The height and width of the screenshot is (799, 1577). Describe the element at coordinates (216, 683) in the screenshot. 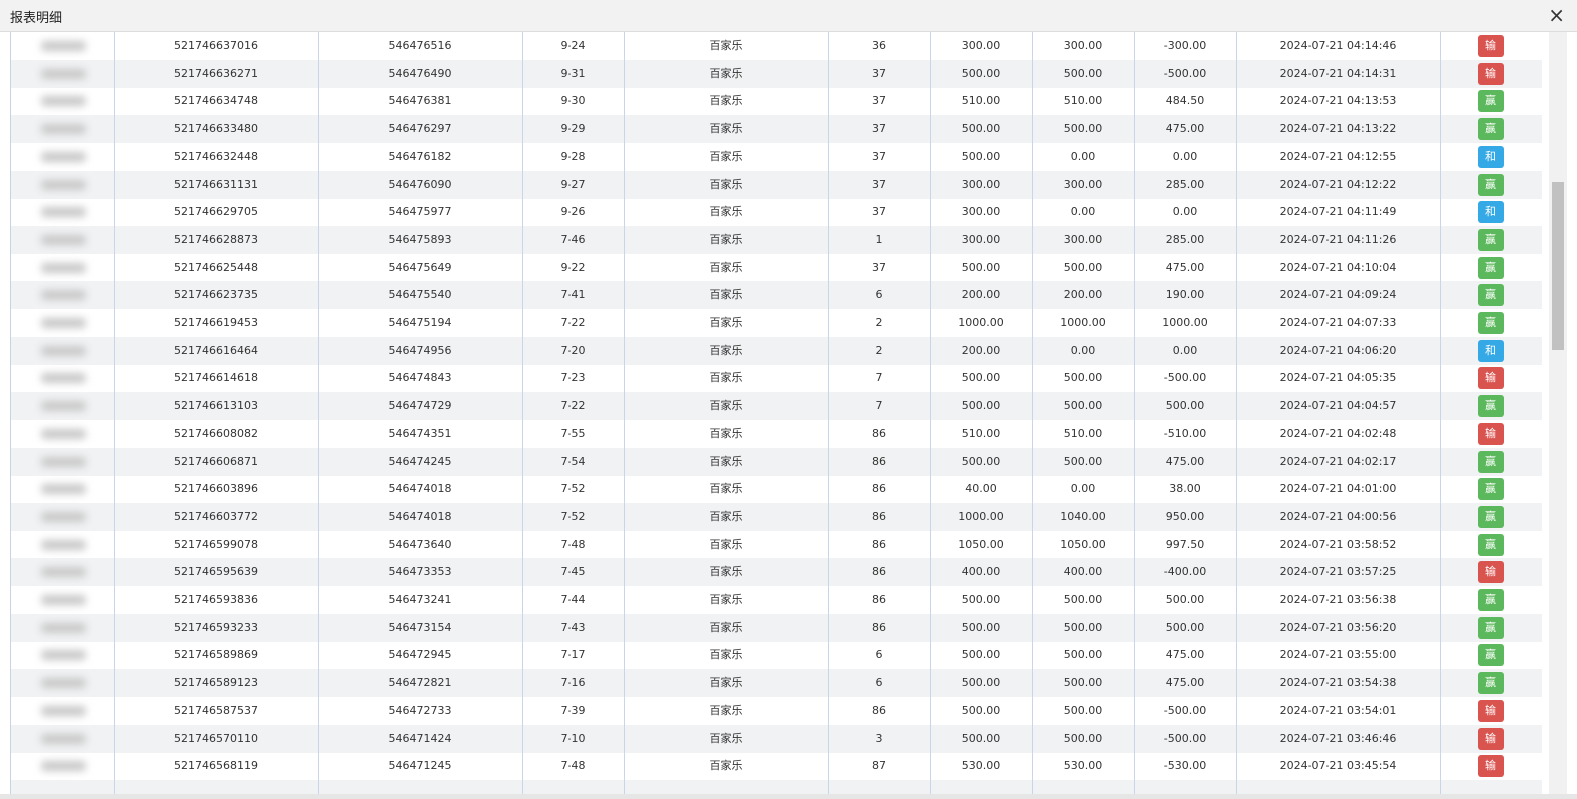

I see `table-cell: 521746589123` at that location.